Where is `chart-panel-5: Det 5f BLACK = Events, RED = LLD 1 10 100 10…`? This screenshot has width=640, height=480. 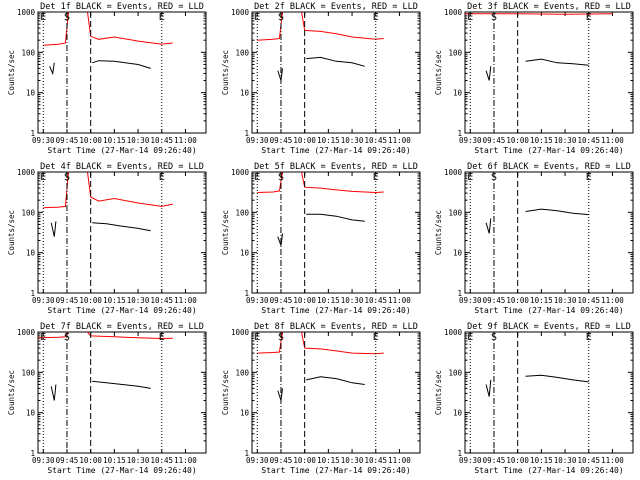 chart-panel-5: Det 5f BLACK = Events, RED = LLD 1 10 100 10… is located at coordinates (321, 238).